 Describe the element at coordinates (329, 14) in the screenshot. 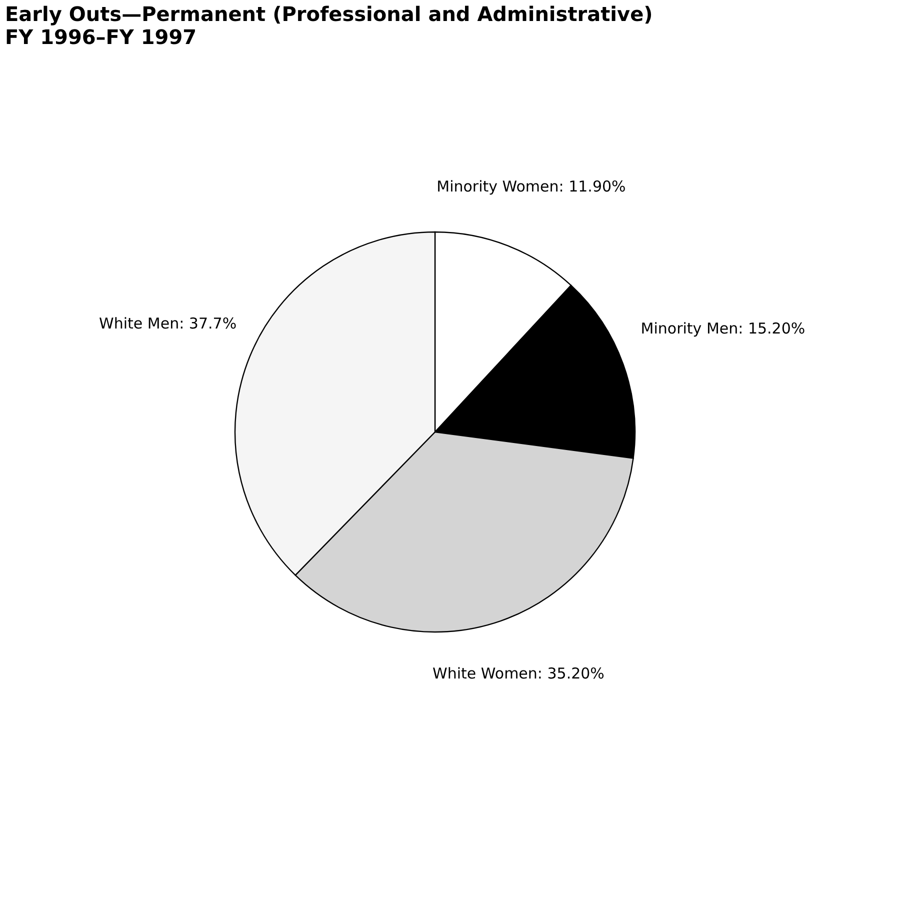

I see `chart-title: Early Outs—Permanent (Professional and Administrative)` at that location.